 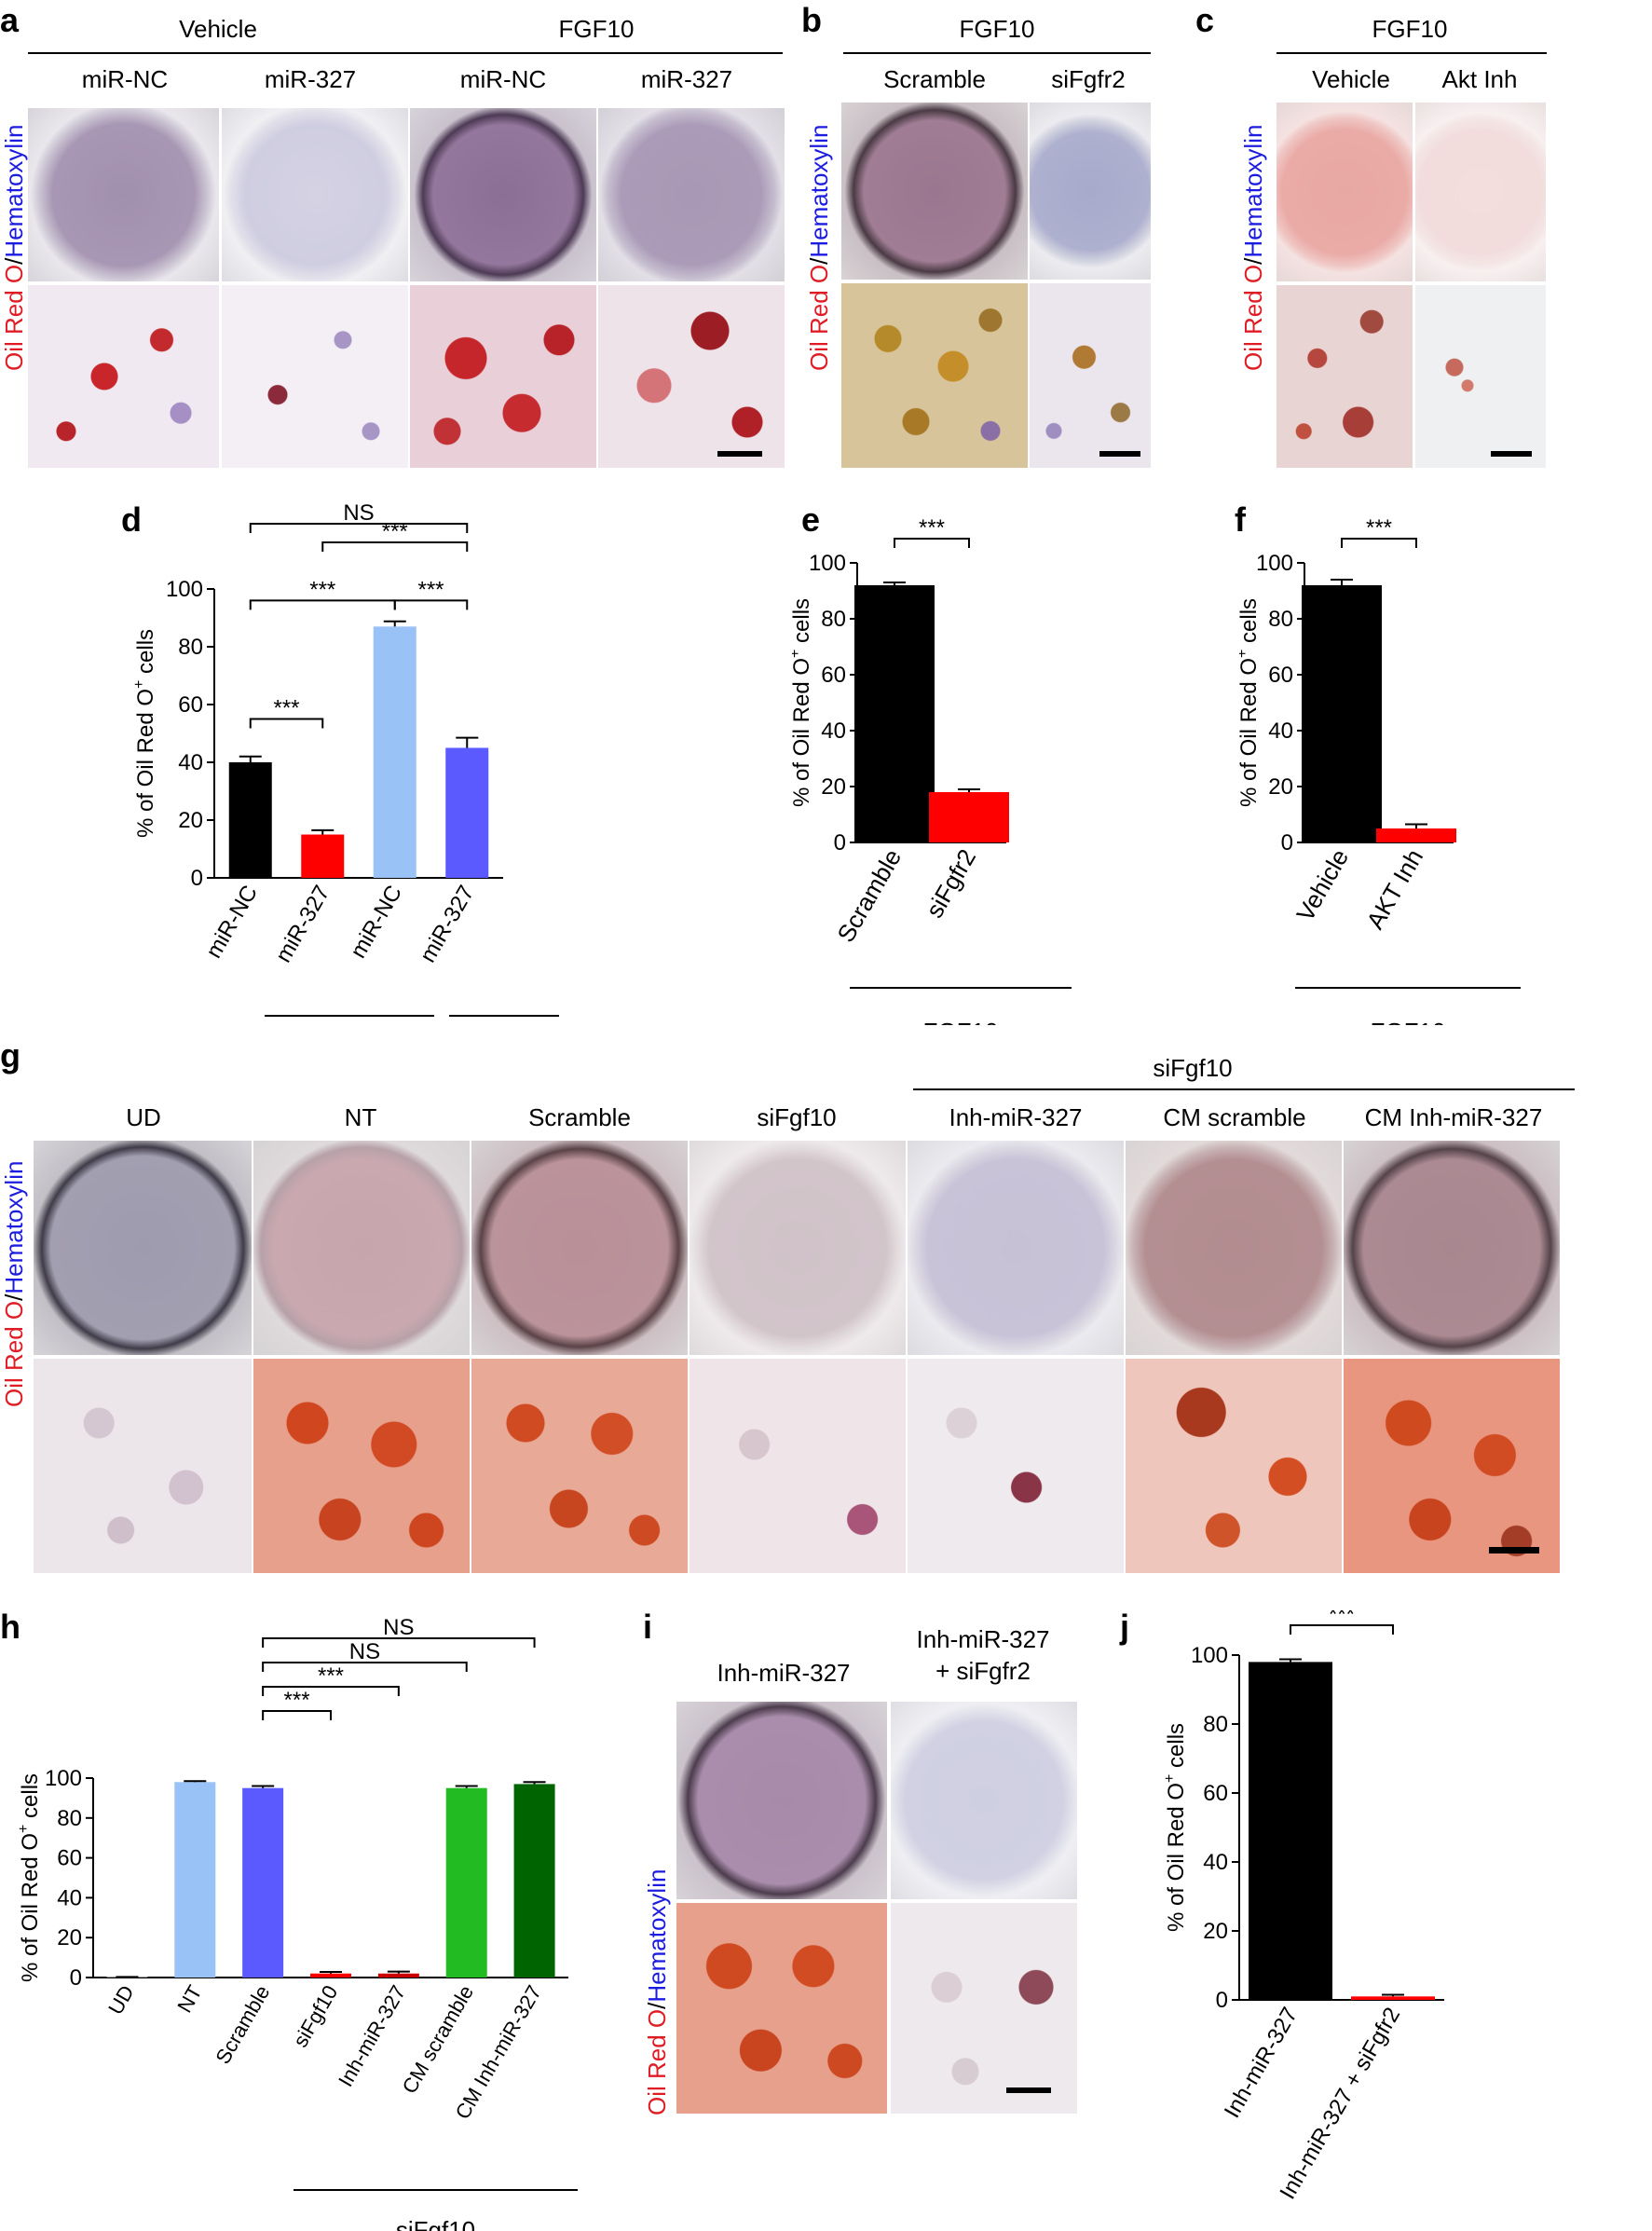 I want to click on group-label-sifgf10-g: siFgf10, so click(x=1193, y=1068).